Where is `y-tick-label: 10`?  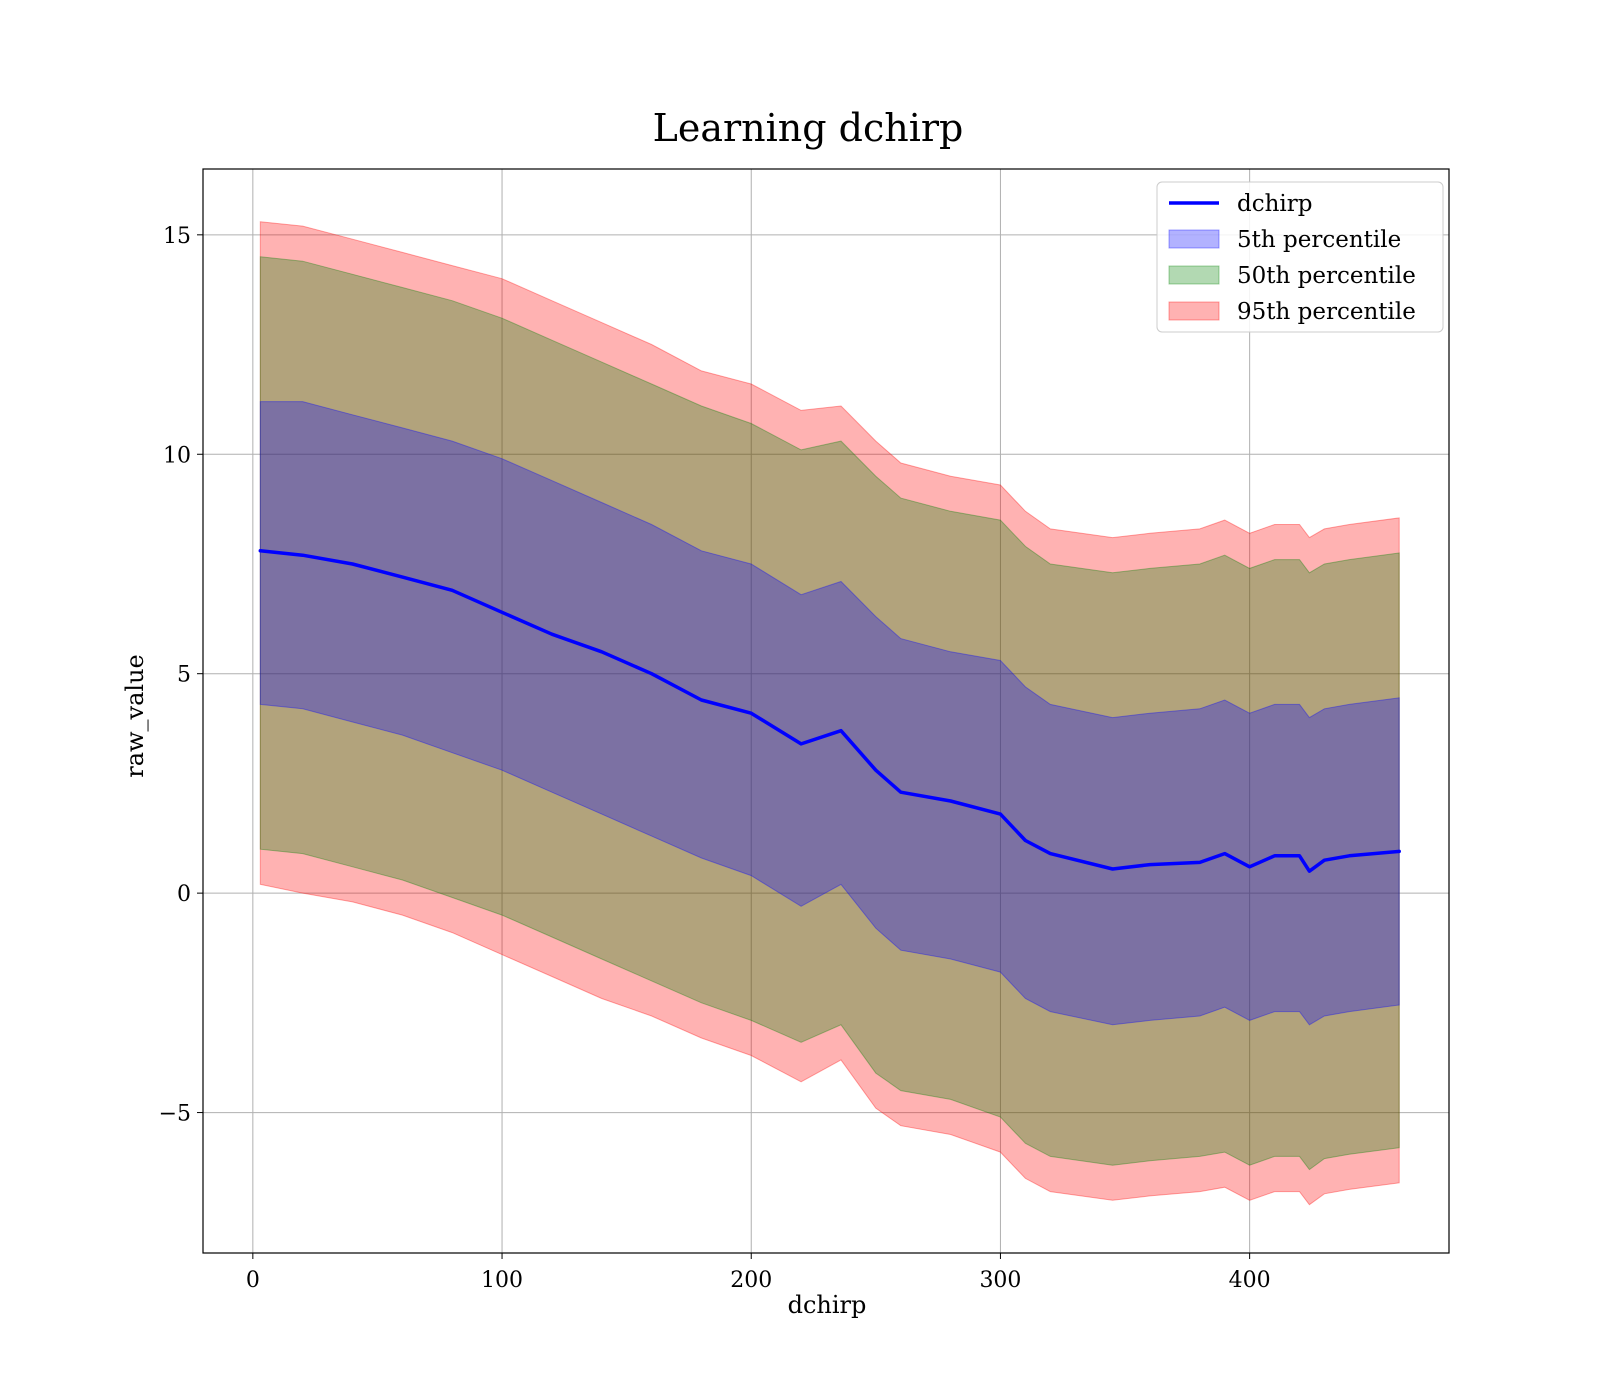
y-tick-label: 10 is located at coordinates (177, 455).